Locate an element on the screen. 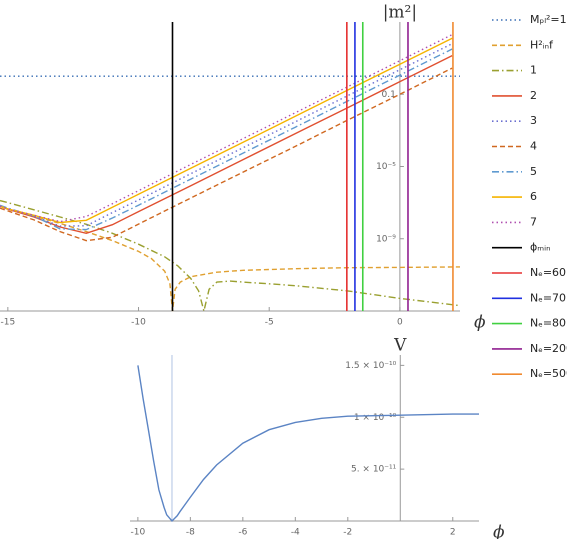  legend-label: Nₑ=200 is located at coordinates (548, 348).